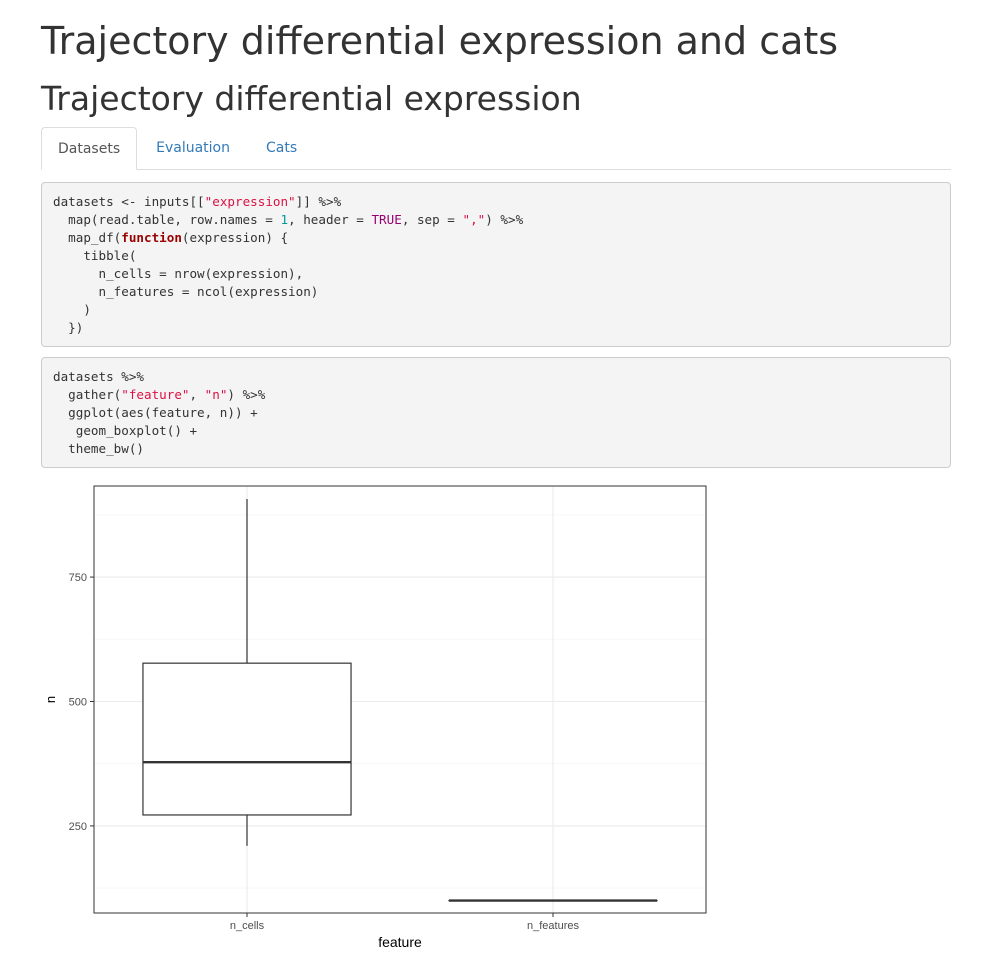 This screenshot has height=968, width=992. I want to click on y-axis-title: n, so click(50, 699).